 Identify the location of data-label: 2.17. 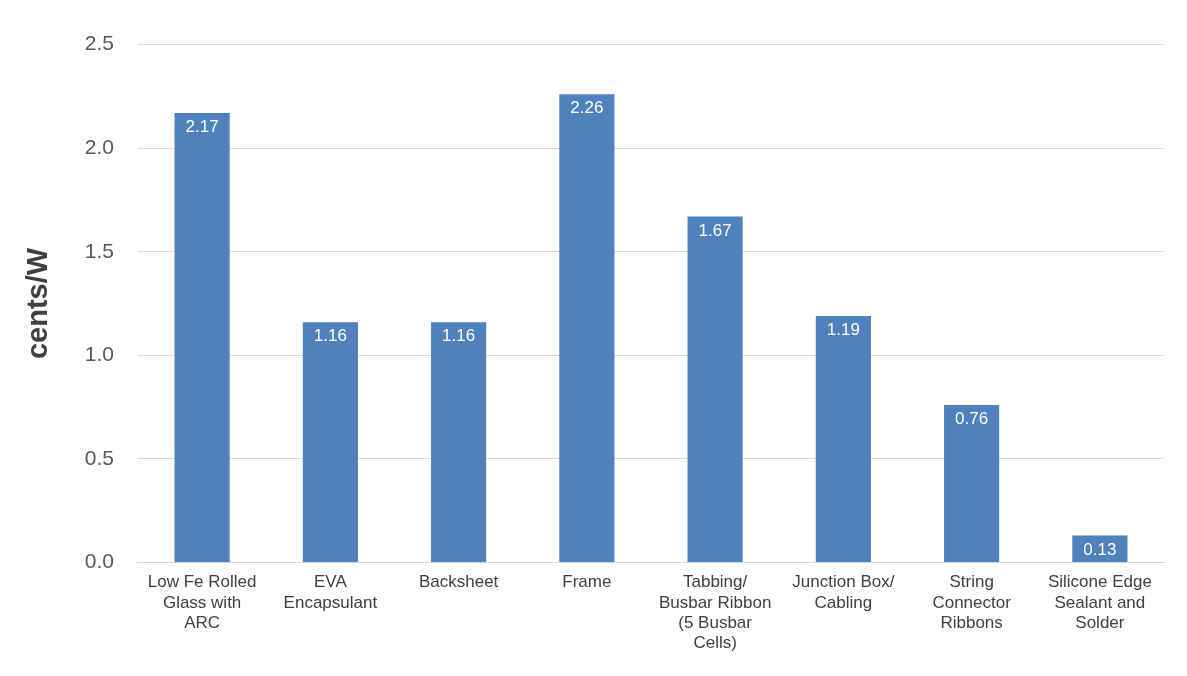
(202, 127).